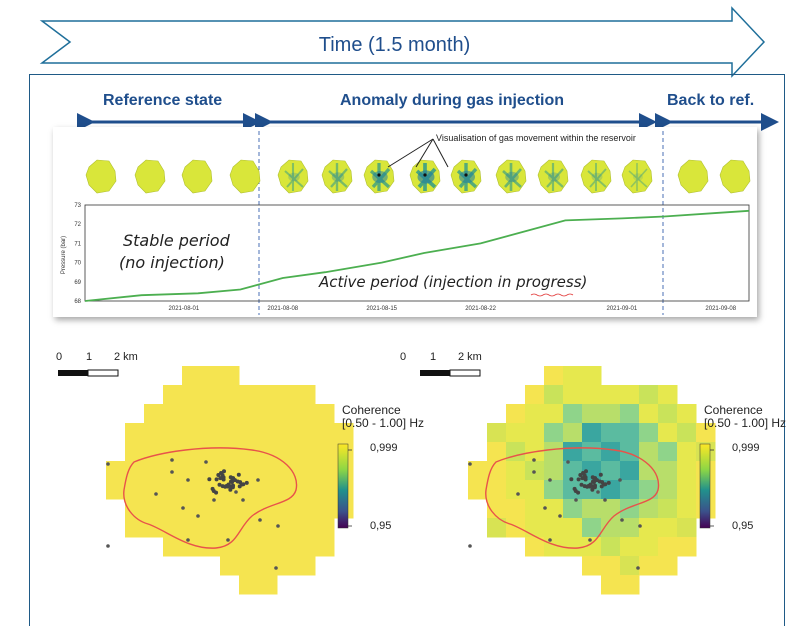 The height and width of the screenshot is (631, 789). I want to click on scale2-zero: 0, so click(403, 357).